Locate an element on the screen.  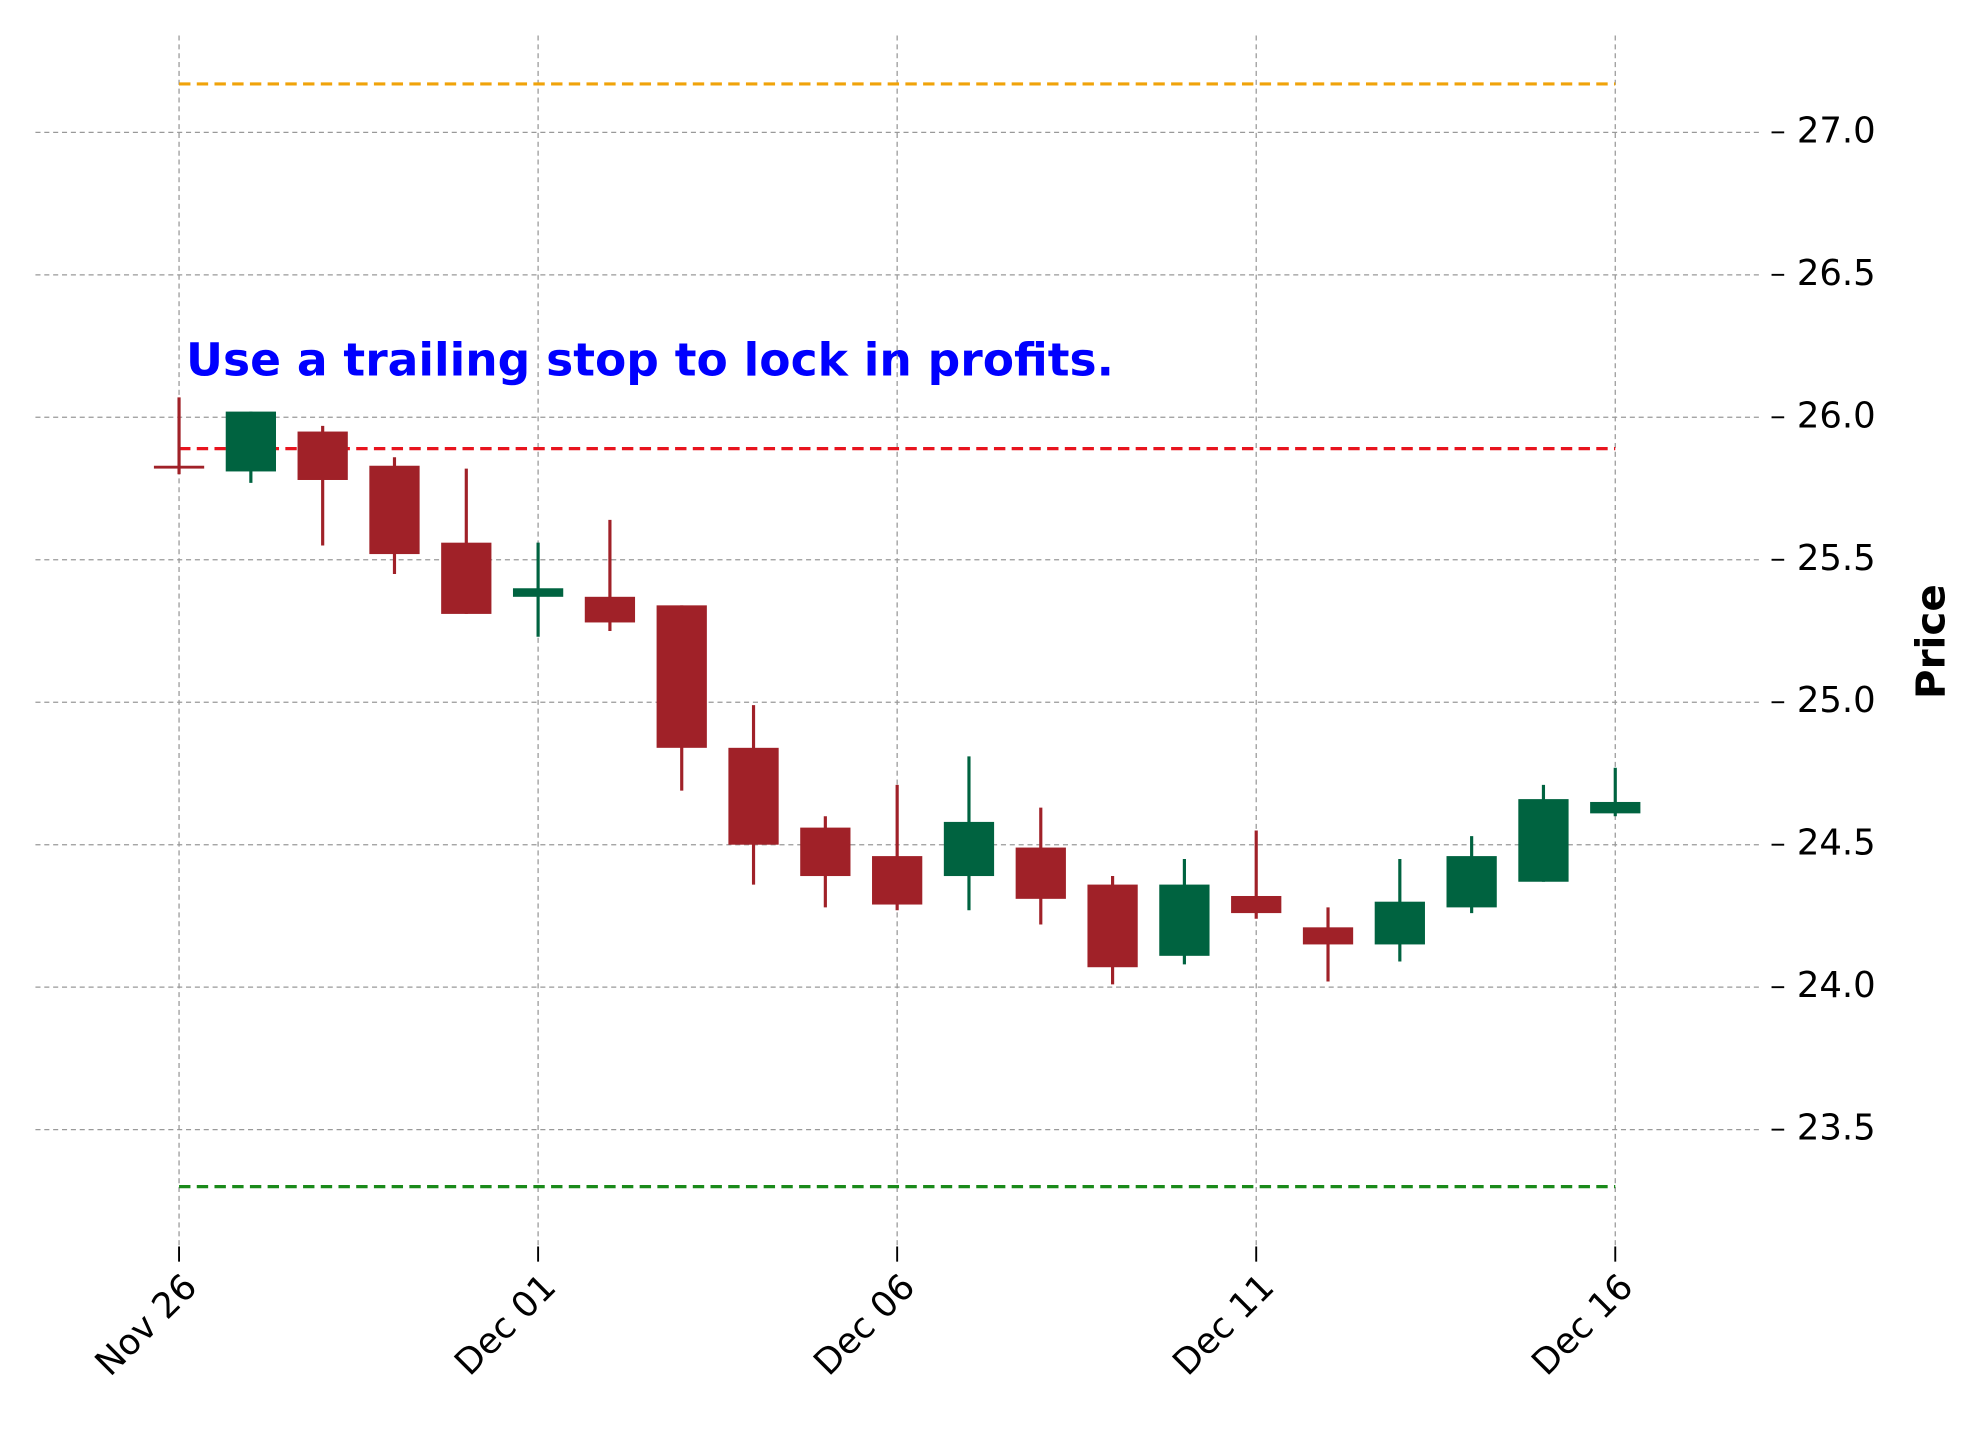
x-tick-label: Dec 11 is located at coordinates (1223, 1324).